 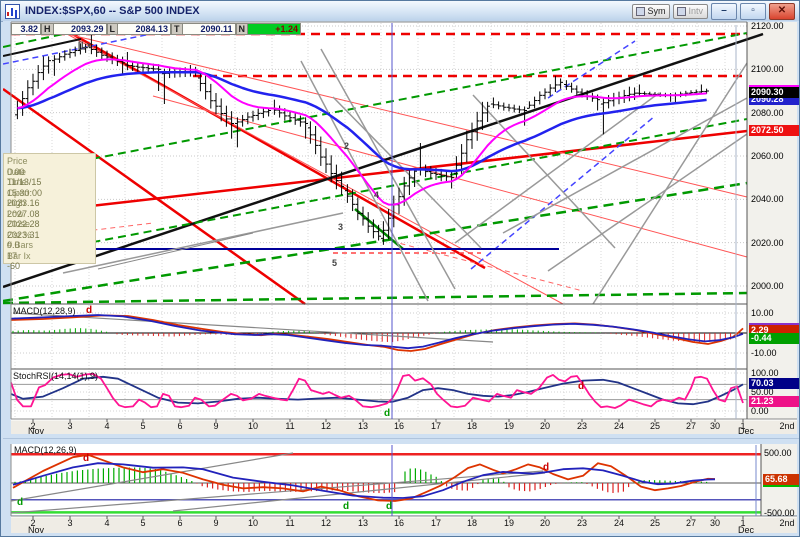 I want to click on price-axis-label: 2080.00, so click(x=767, y=112).